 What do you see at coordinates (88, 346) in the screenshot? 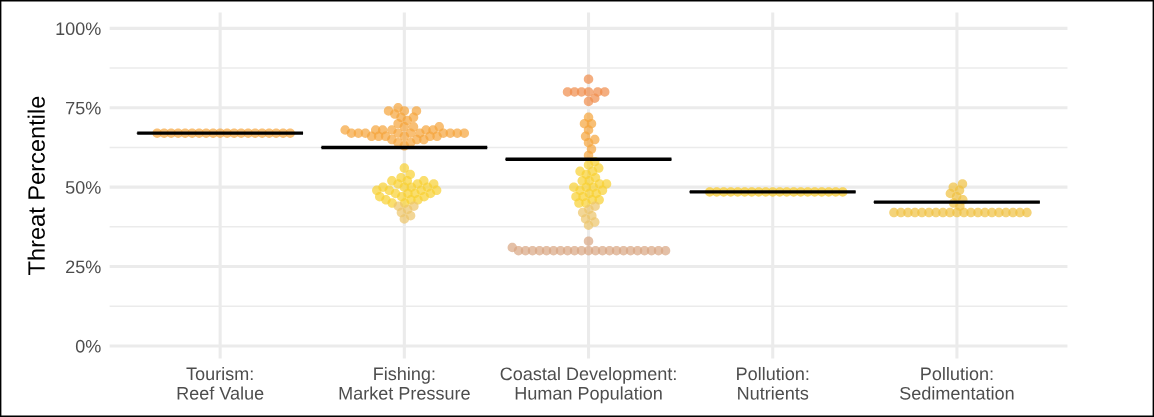
I see `y-tick-label: 0%` at bounding box center [88, 346].